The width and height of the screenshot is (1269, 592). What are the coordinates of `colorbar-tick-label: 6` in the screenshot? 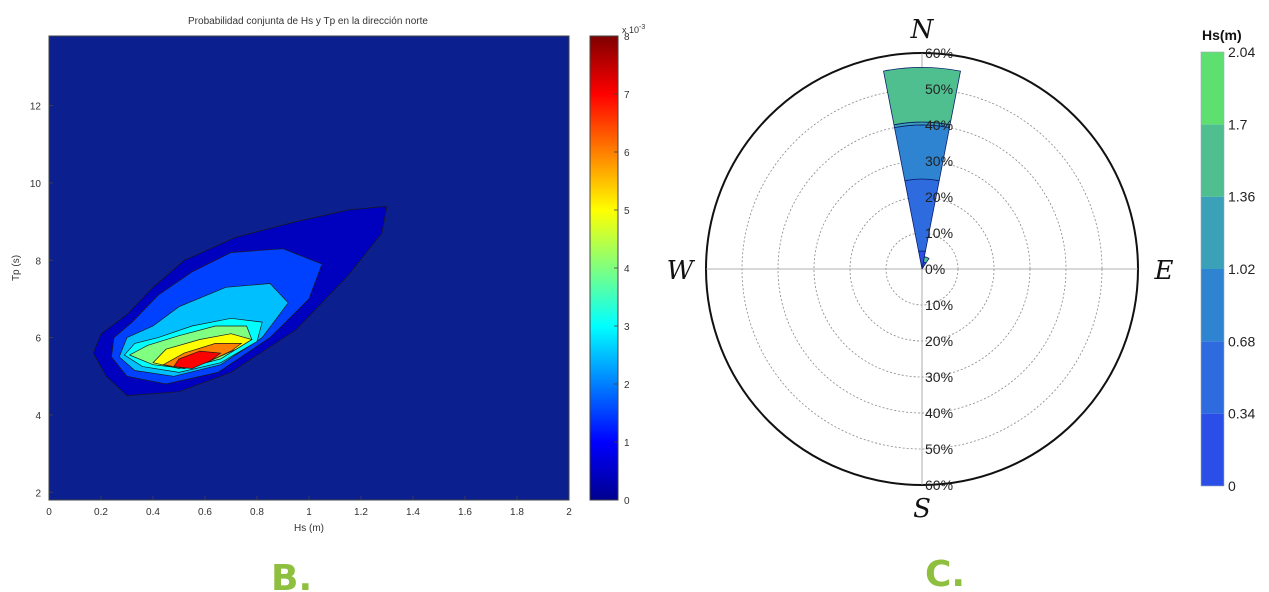 It's located at (627, 153).